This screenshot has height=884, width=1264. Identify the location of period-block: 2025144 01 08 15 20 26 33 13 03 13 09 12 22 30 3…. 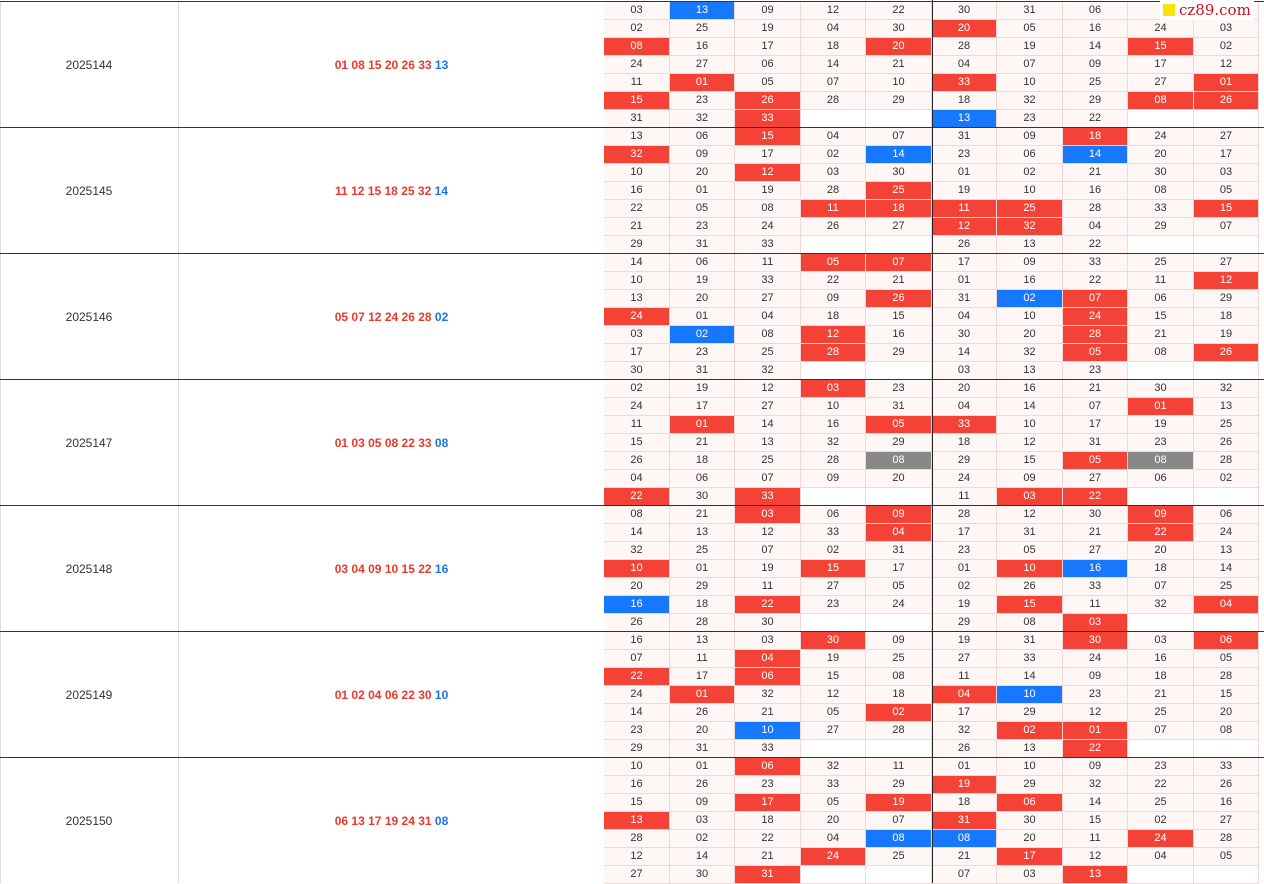
(632, 64).